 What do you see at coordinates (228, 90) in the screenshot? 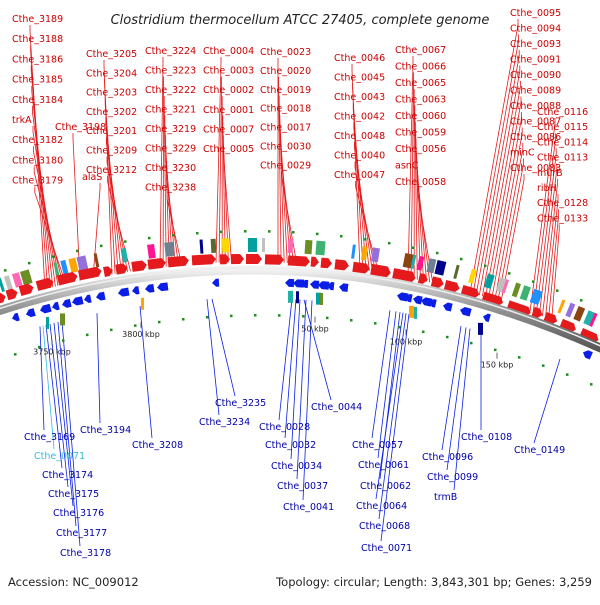
I see `gene-label-top: Cthe_0002` at bounding box center [228, 90].